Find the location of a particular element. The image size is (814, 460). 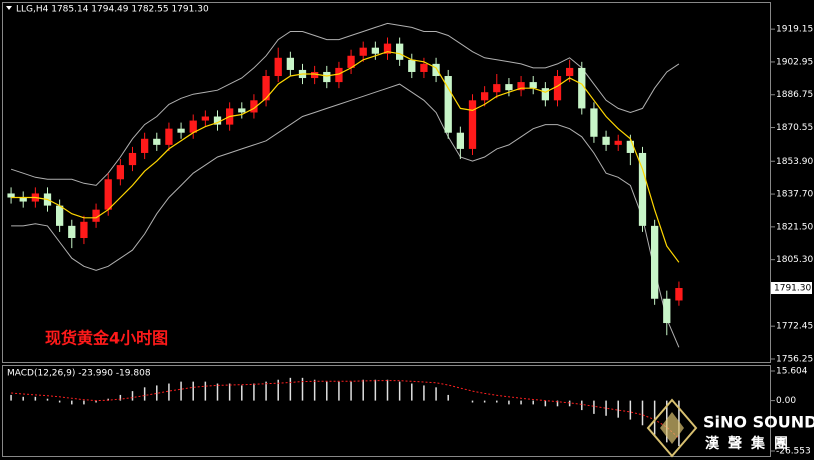

logo-text: 漢聲集團 is located at coordinates (751, 443).